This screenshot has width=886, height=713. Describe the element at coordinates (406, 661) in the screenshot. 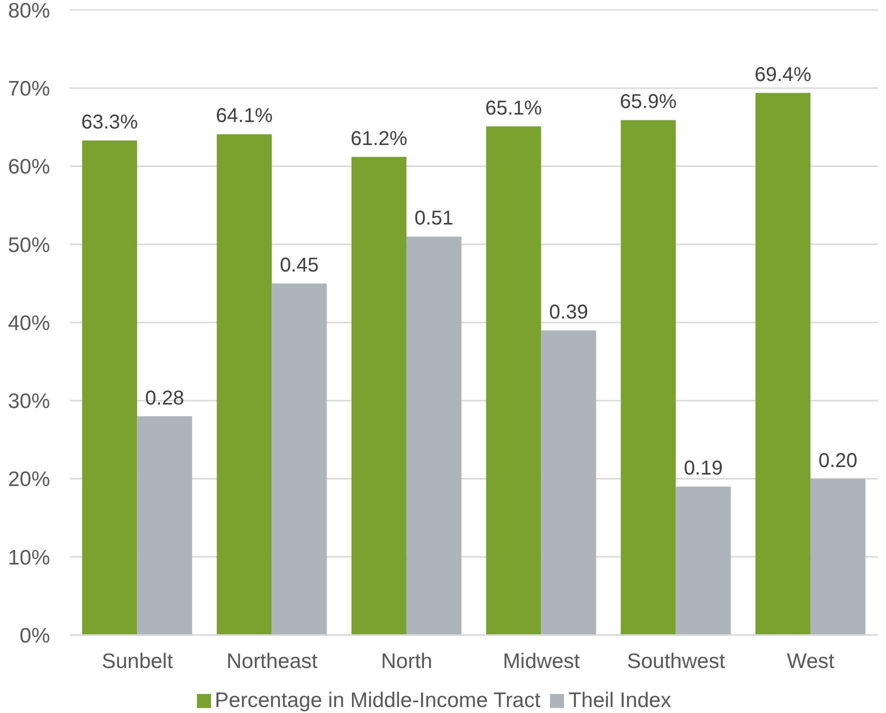

I see `x-tick-label: North` at that location.